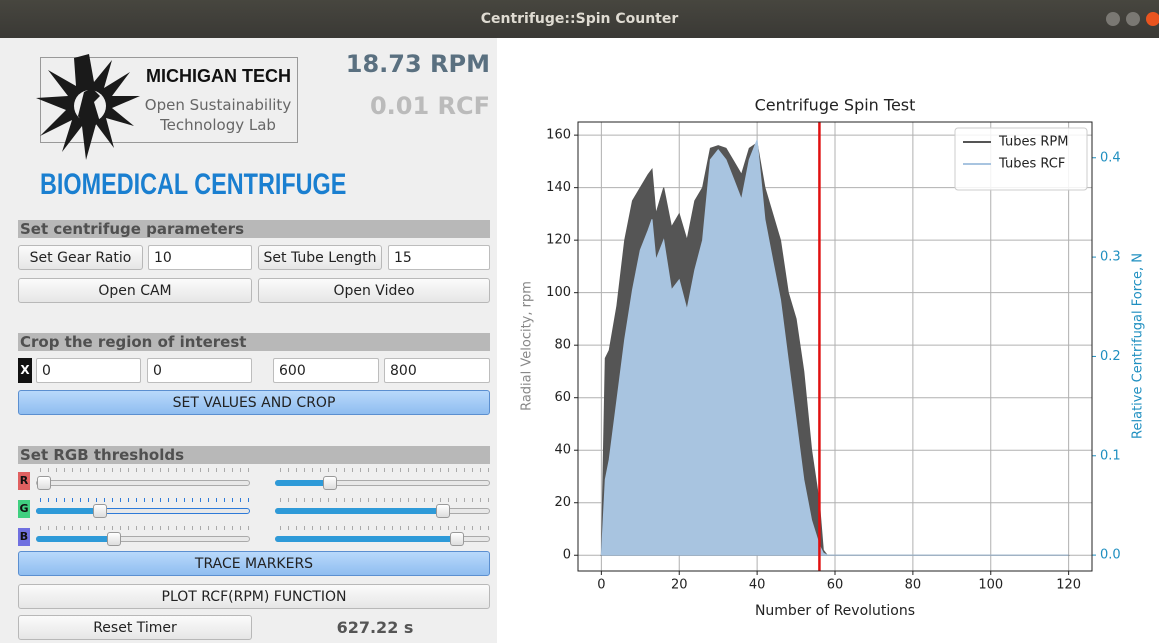 This screenshot has height=643, width=1159. Describe the element at coordinates (601, 585) in the screenshot. I see `x-tick-label: 0` at that location.